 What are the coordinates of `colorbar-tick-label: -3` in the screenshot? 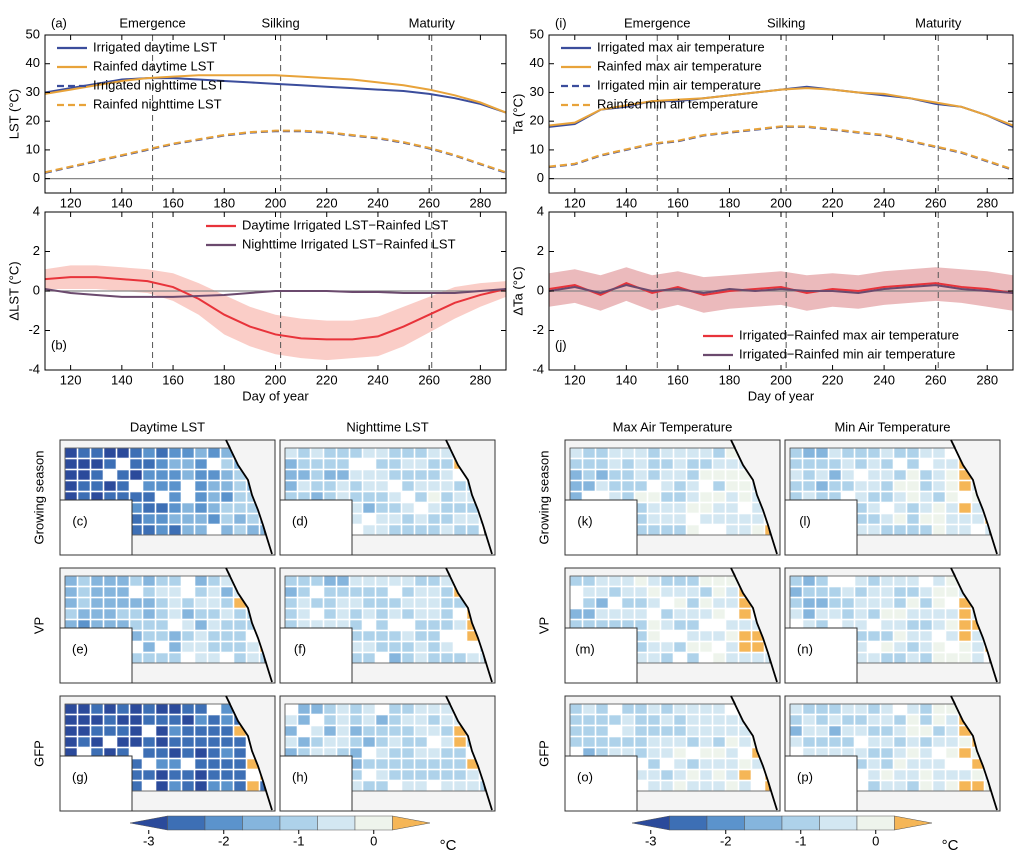 It's located at (149, 840).